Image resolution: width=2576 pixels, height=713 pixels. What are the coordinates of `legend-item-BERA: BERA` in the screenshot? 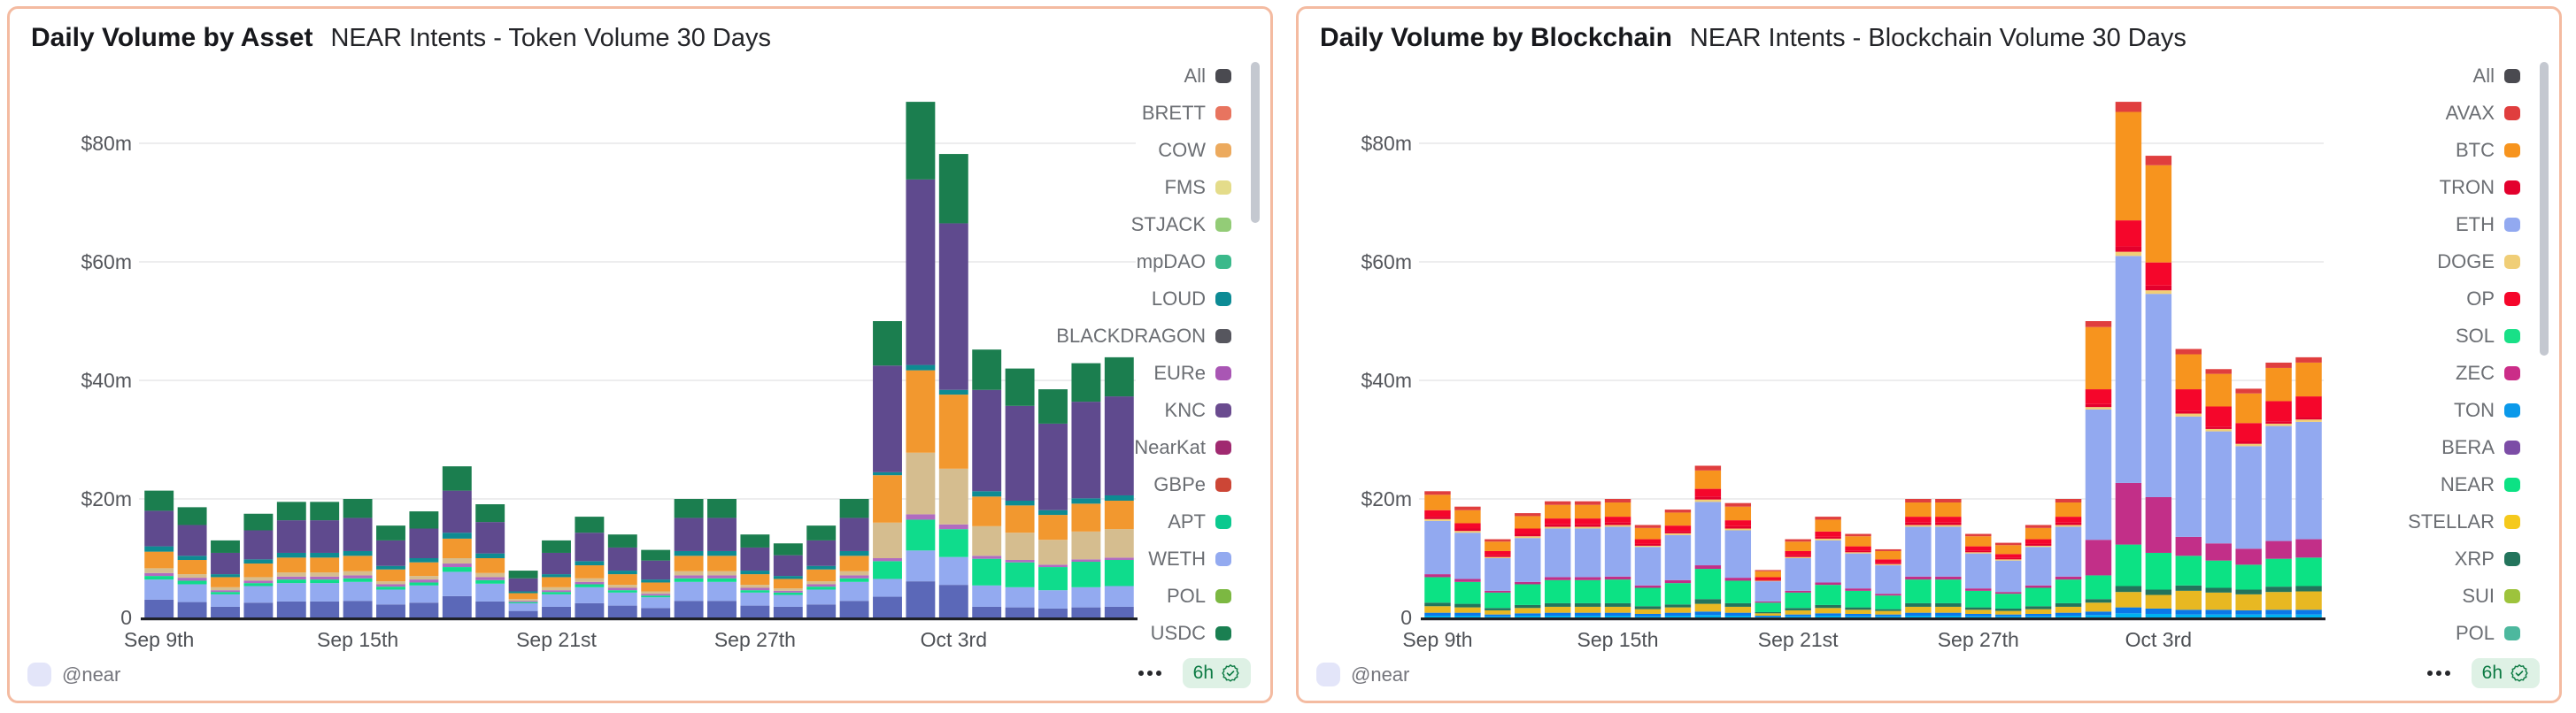 It's located at (2464, 447).